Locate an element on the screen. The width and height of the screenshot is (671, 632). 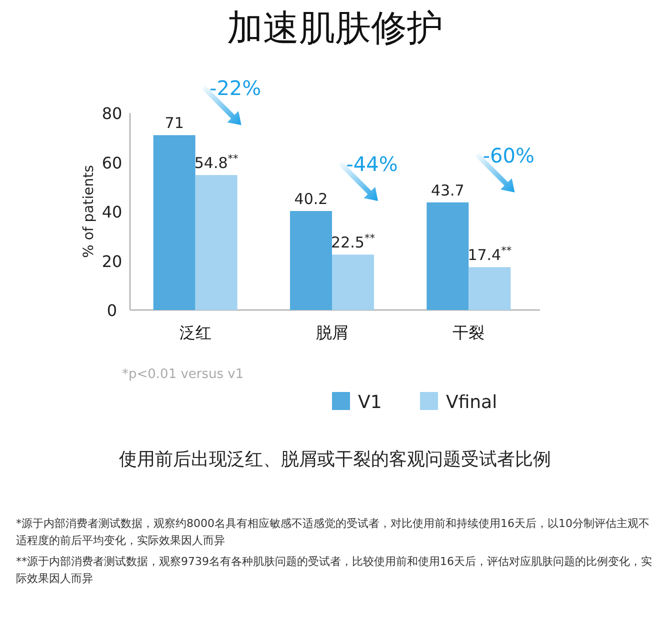
text: **源于内部消费者测试数据，观察9739名有各种肌肤问题的受试者，比较使用前和使用16天后，评估对应肌肤问题的比例变化，实际效果因人而异 is located at coordinates (334, 570).